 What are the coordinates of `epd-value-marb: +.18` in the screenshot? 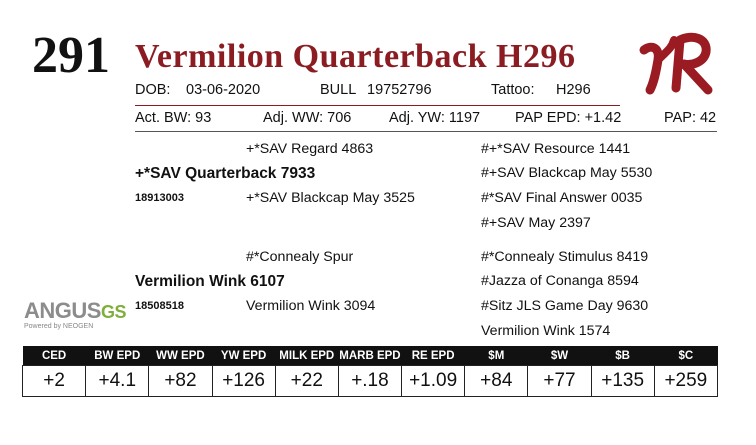 It's located at (370, 381).